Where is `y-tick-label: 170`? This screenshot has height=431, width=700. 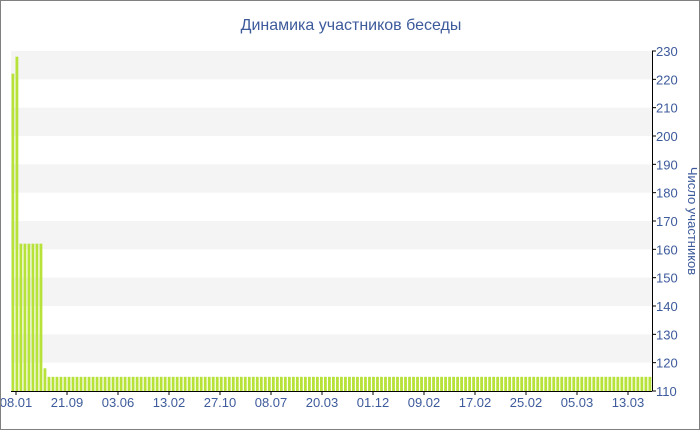
y-tick-label: 170 is located at coordinates (667, 221).